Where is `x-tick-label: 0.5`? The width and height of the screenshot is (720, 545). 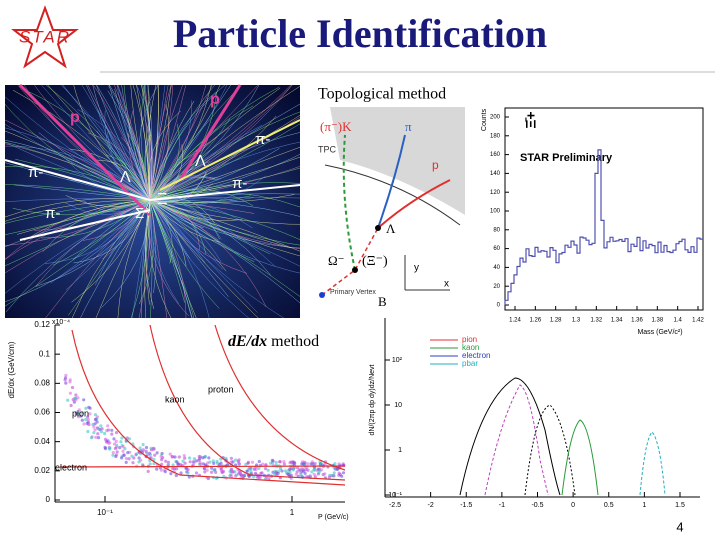 x-tick-label: 0.5 is located at coordinates (609, 505).